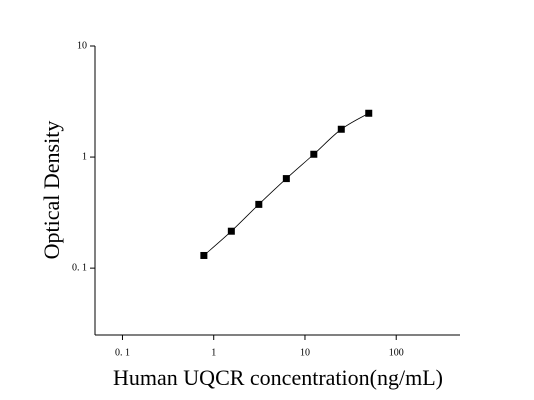 The image size is (534, 400). Describe the element at coordinates (396, 352) in the screenshot. I see `x-tick-label: 100` at that location.